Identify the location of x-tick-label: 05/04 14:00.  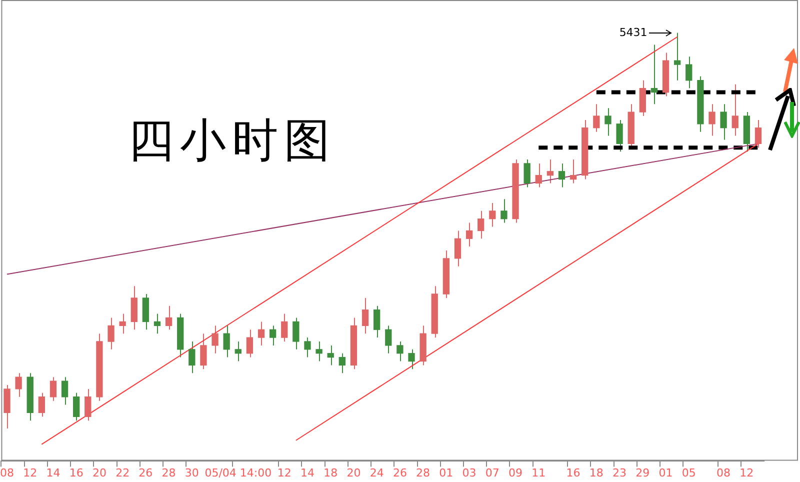
(238, 473).